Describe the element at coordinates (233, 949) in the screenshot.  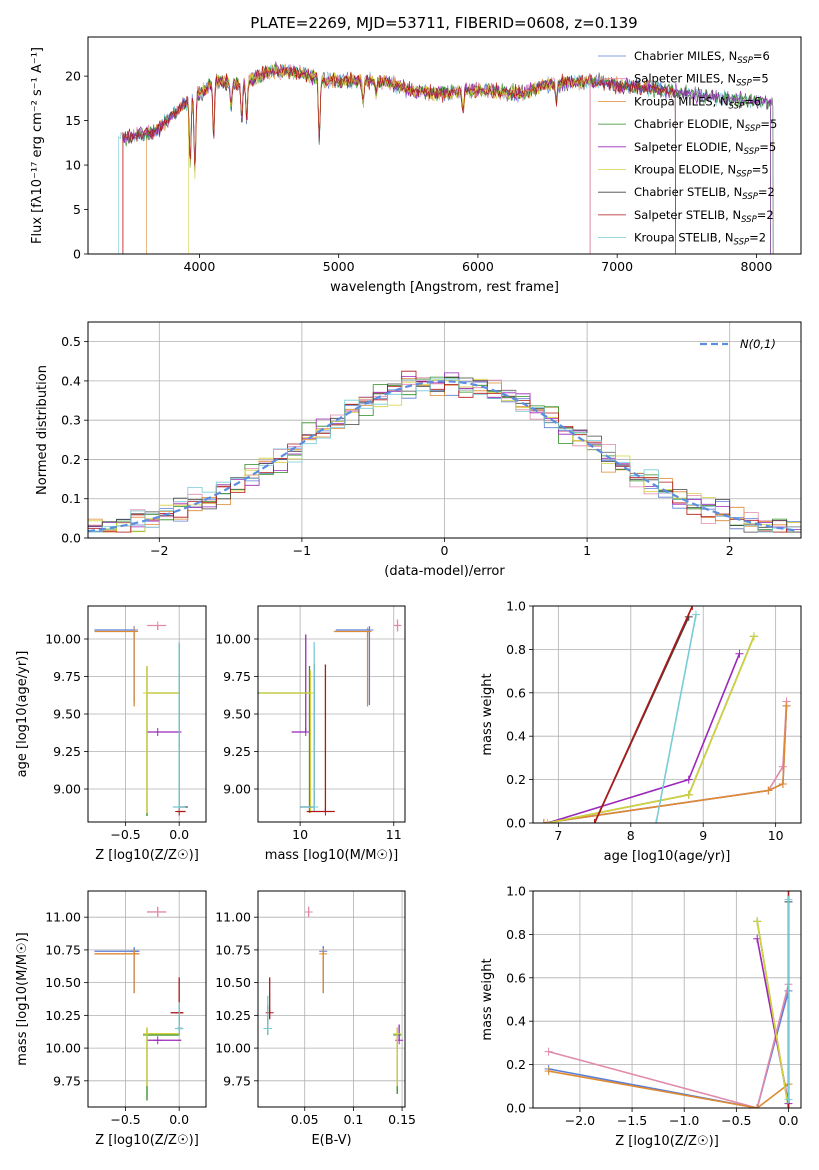
I see `y-tick-label: 10.75` at that location.